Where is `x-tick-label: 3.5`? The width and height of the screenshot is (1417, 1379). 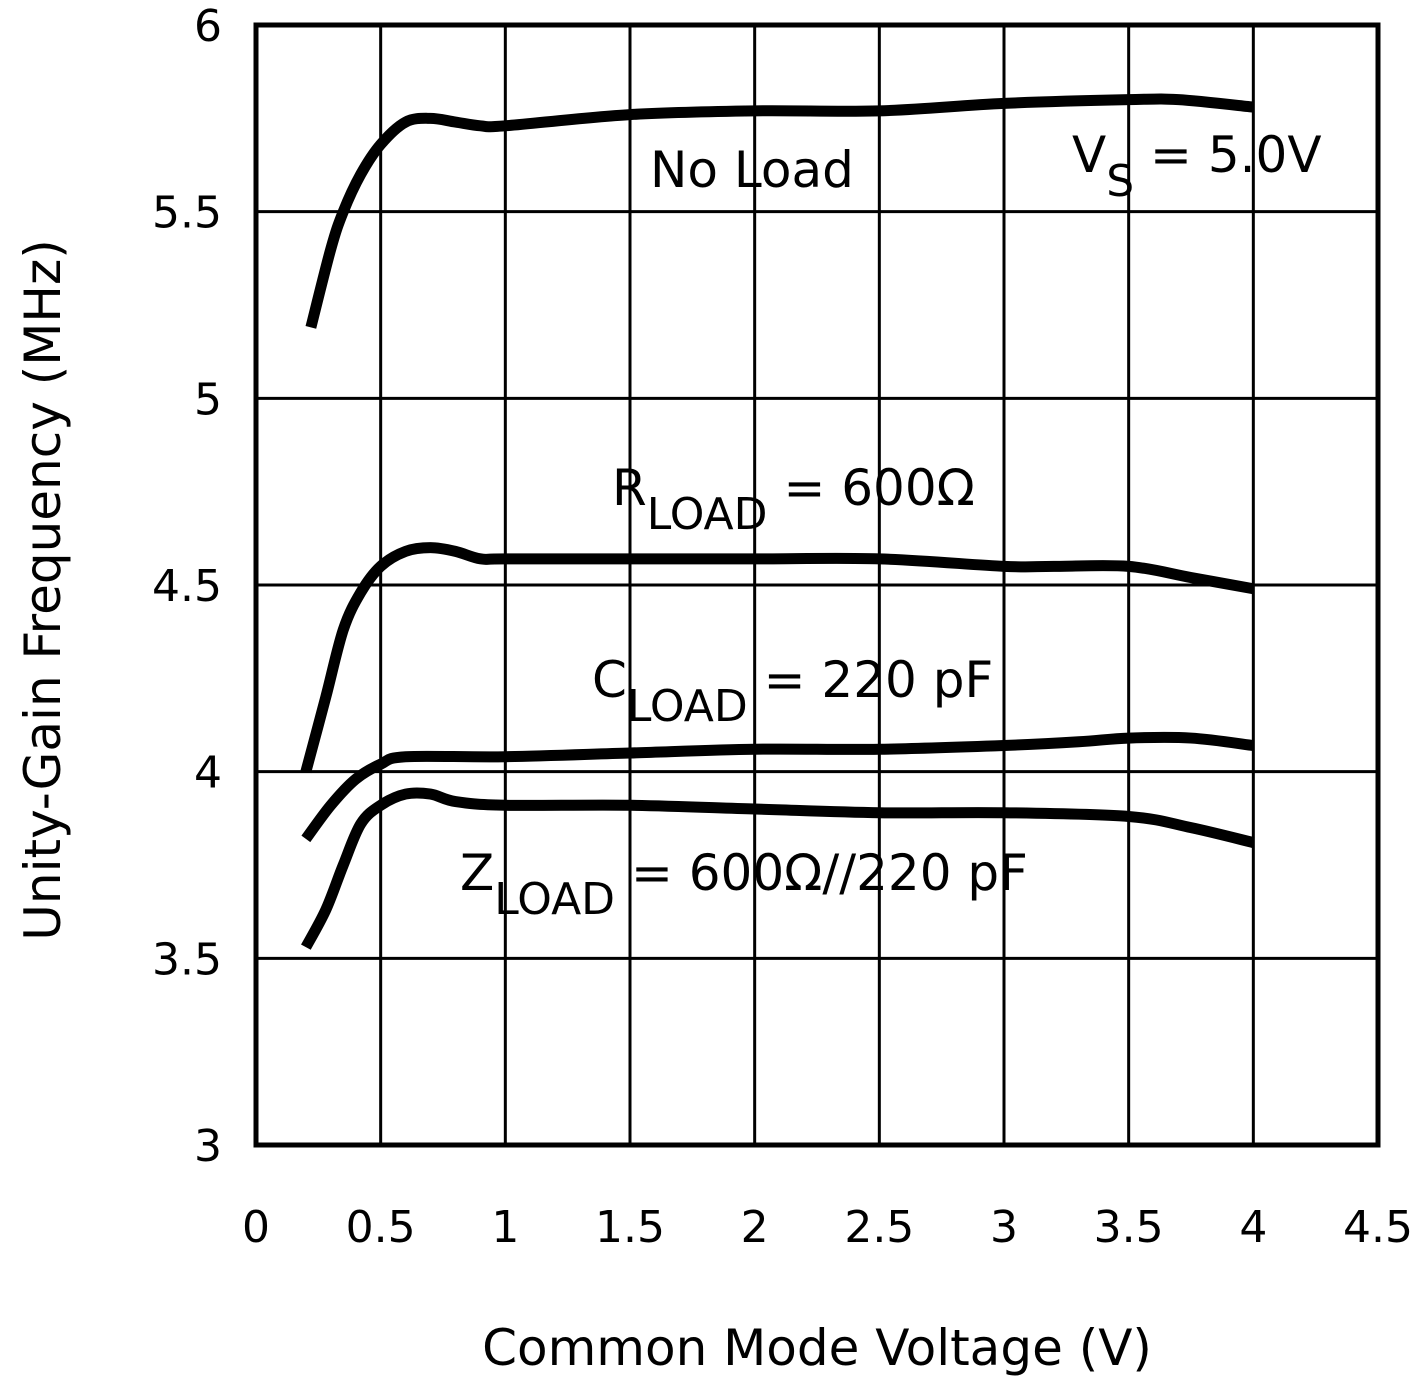
x-tick-label: 3.5 is located at coordinates (1129, 1227).